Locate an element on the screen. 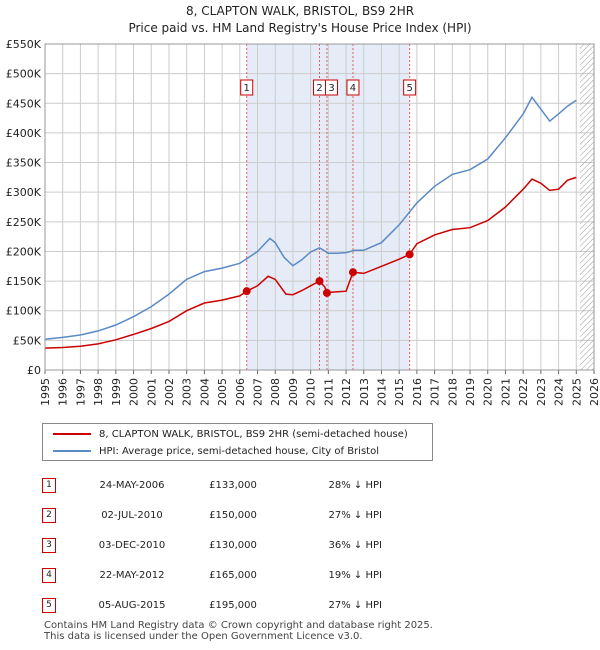 The width and height of the screenshot is (600, 650). x-tick-label: 2018 is located at coordinates (452, 392).